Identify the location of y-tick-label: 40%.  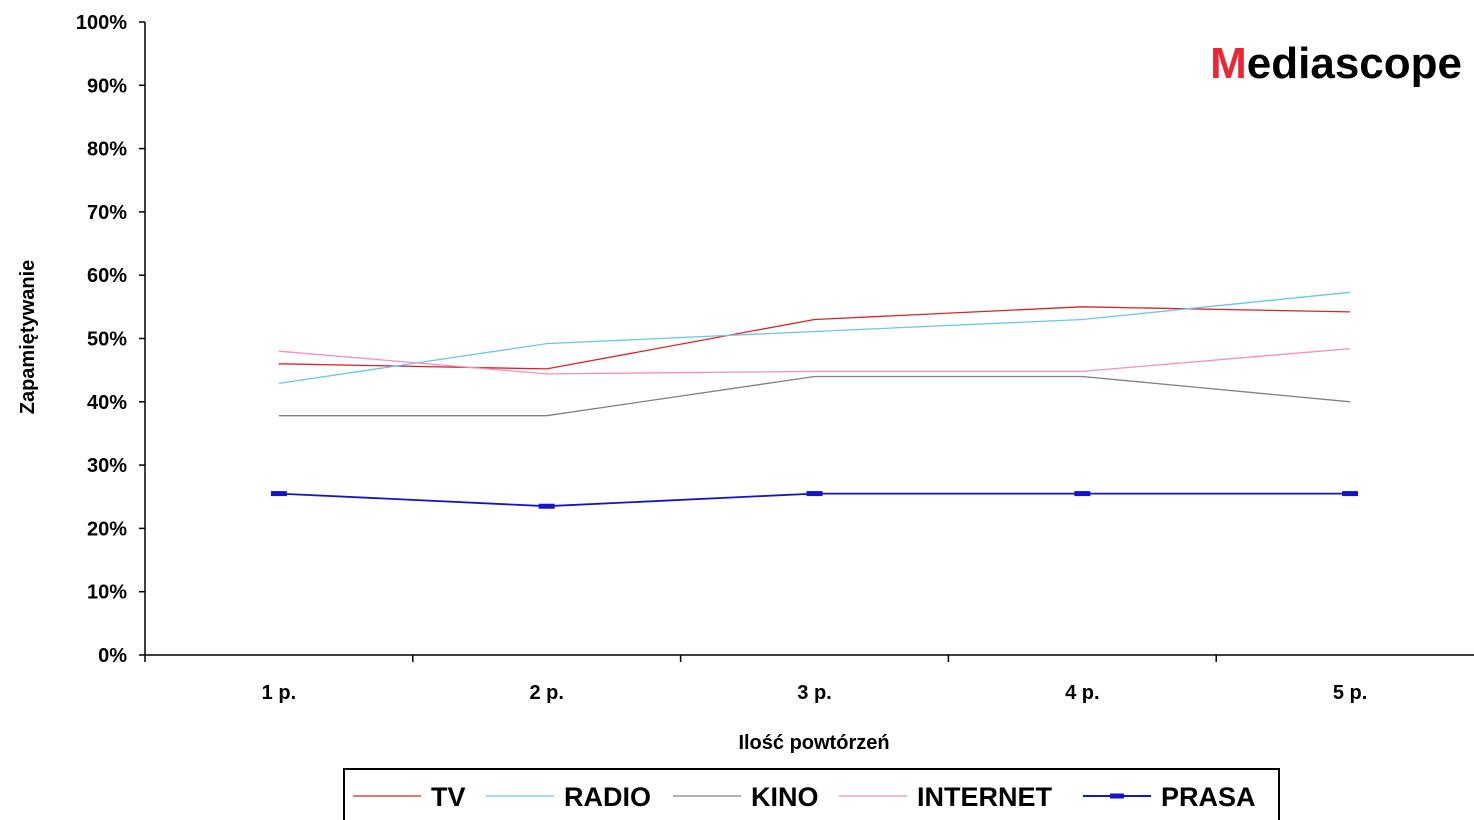
(107, 403).